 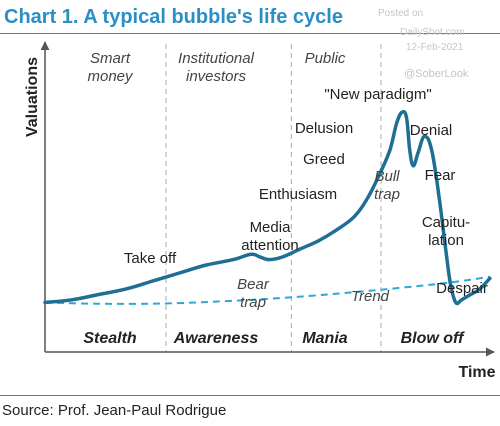 I want to click on phase-label-1: Stealth, so click(x=110, y=338).